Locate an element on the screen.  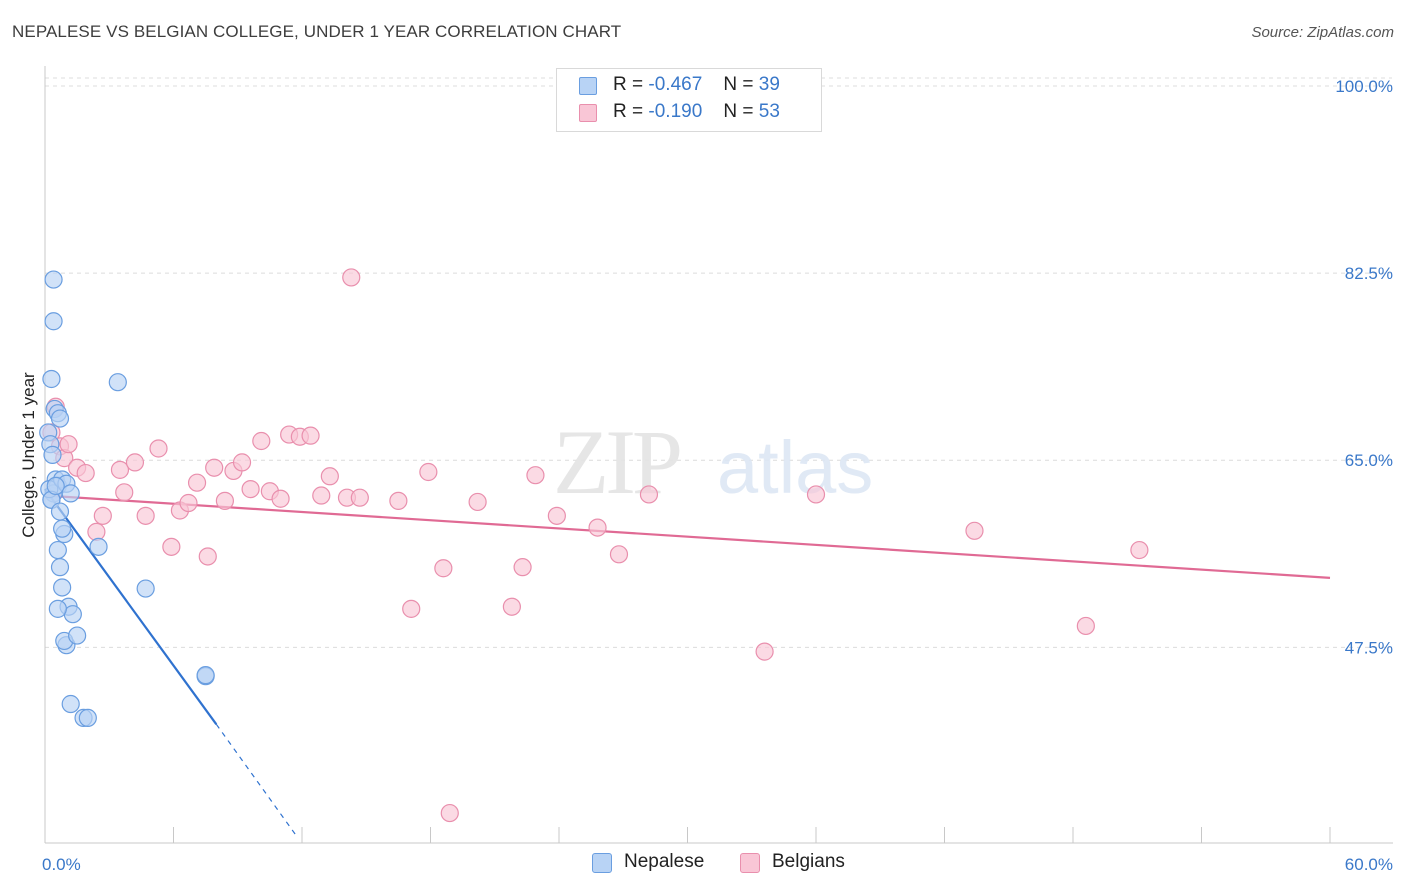
r-value: -0.467 is located at coordinates (675, 84).